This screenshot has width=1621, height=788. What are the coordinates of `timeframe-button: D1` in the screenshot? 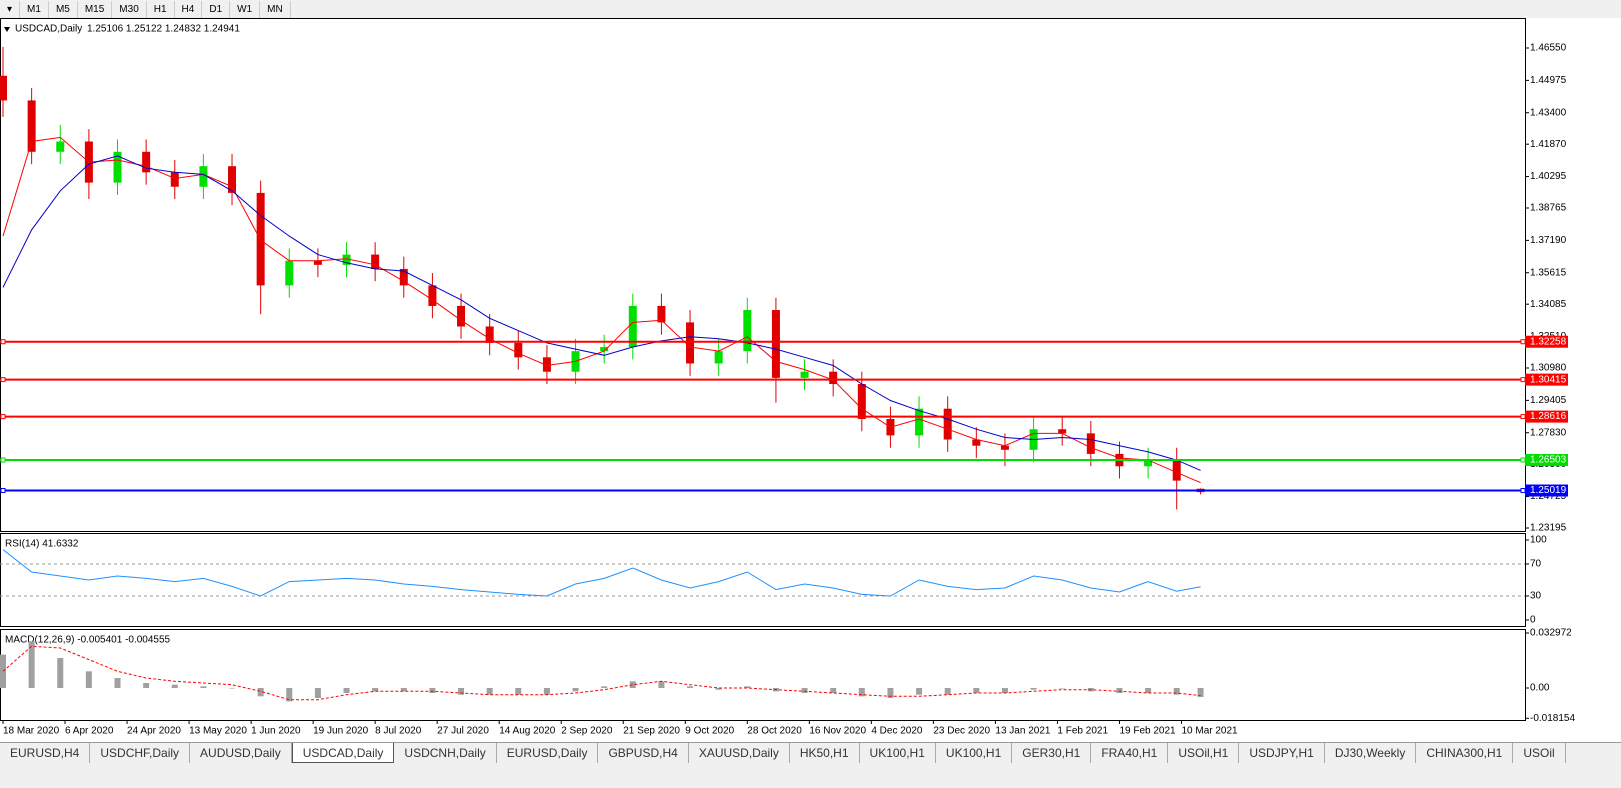 It's located at (216, 9).